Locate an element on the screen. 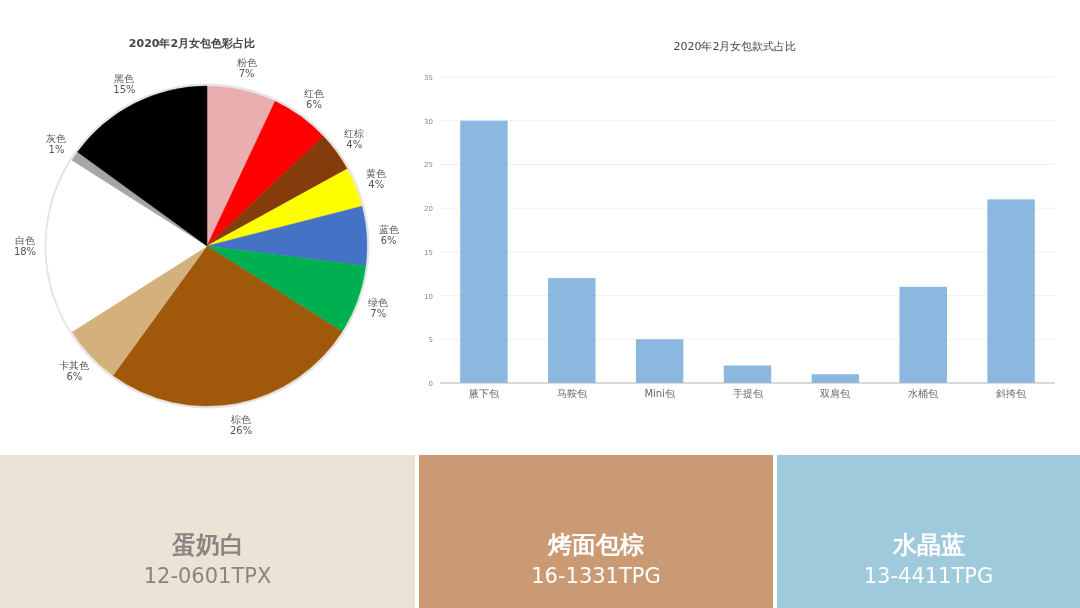 This screenshot has height=608, width=1080. category-label: 烤面包棕 is located at coordinates (595, 545).